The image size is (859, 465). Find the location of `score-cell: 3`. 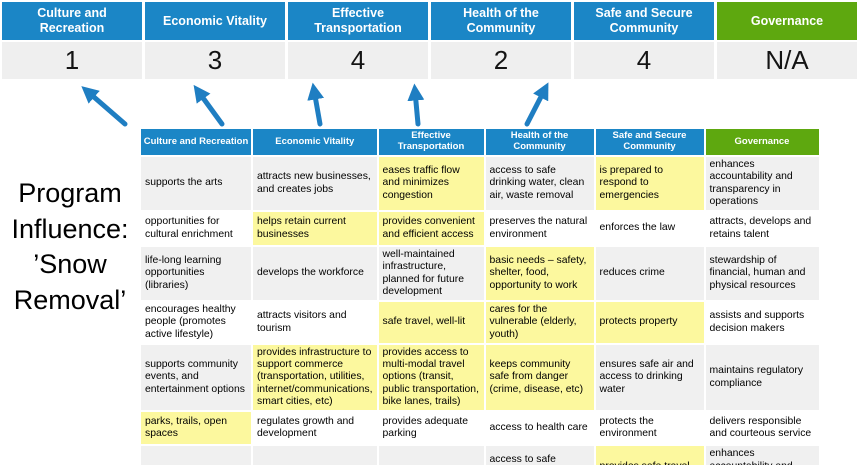

score-cell: 3 is located at coordinates (215, 60).